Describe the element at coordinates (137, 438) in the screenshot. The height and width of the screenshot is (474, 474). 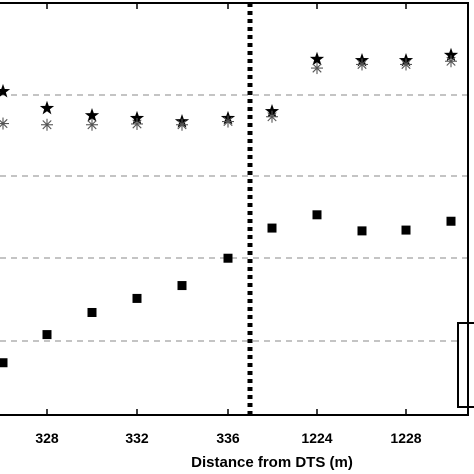
I see `x-tick-label-332: 332` at that location.